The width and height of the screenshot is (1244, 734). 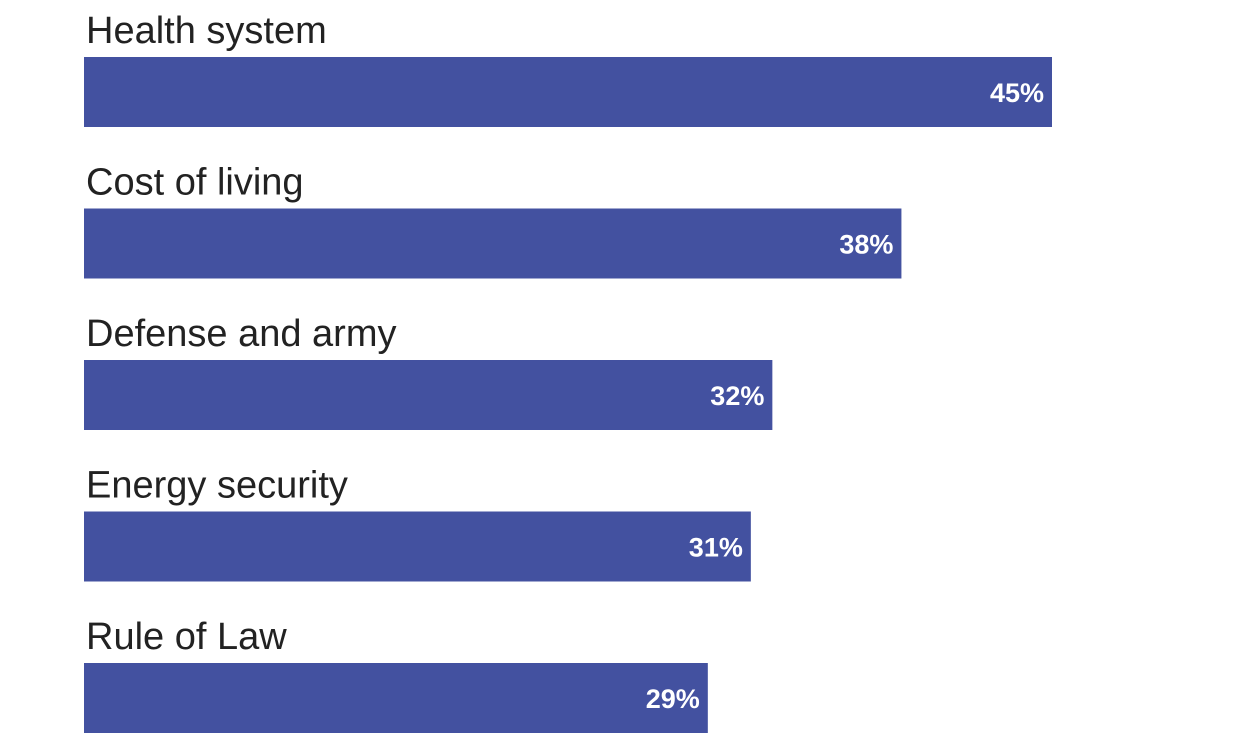 I want to click on category-label: Health system, so click(x=206, y=31).